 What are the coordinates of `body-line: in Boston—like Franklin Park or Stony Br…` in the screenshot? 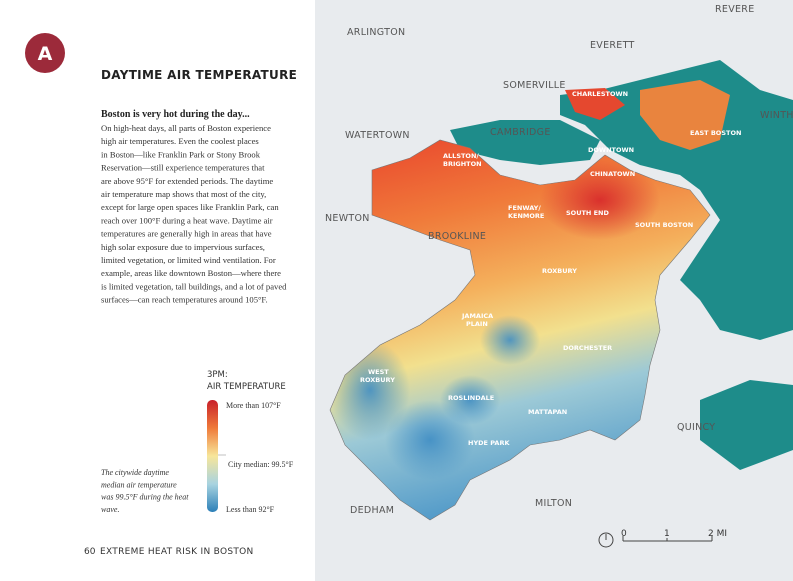 It's located at (181, 154).